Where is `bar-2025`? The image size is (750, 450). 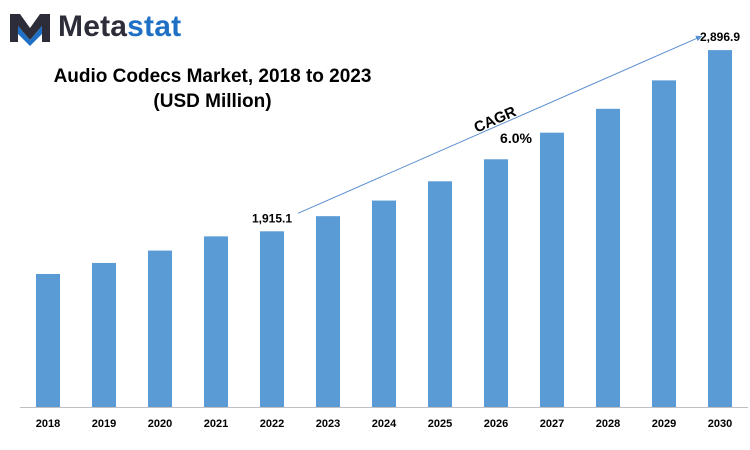
bar-2025 is located at coordinates (440, 294).